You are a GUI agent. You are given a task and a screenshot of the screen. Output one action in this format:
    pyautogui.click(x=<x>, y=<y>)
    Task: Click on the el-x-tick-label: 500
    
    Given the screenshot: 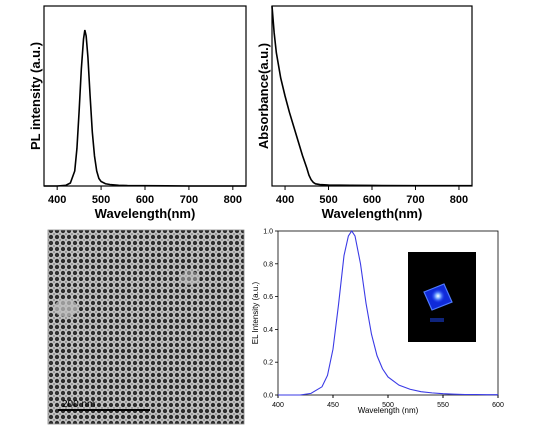 What is the action you would take?
    pyautogui.click(x=388, y=405)
    